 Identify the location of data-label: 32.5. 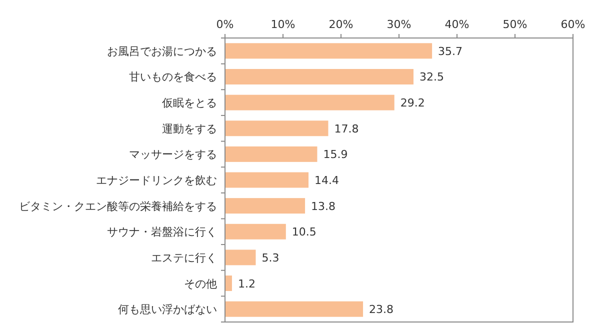
(432, 77).